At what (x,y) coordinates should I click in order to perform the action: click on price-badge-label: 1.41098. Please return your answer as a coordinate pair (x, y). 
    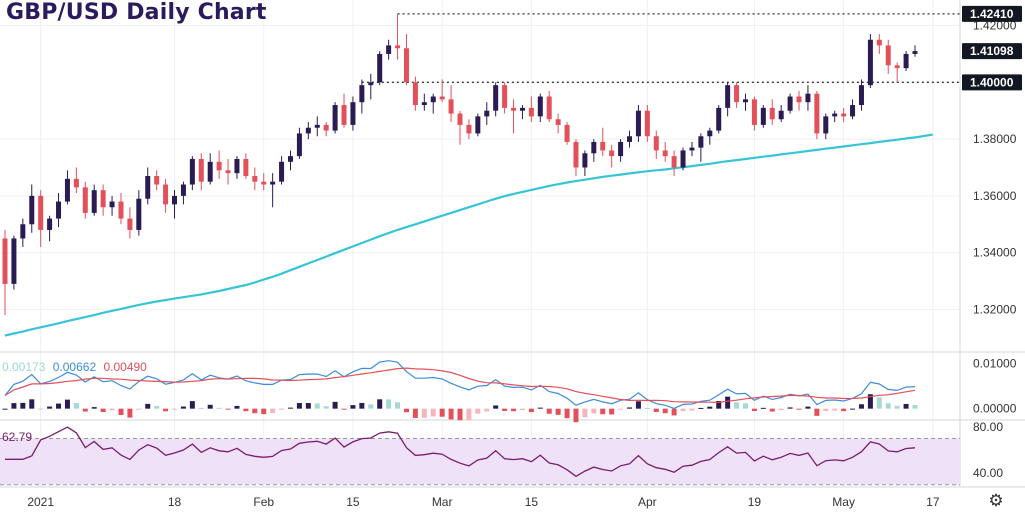
    Looking at the image, I should click on (992, 51).